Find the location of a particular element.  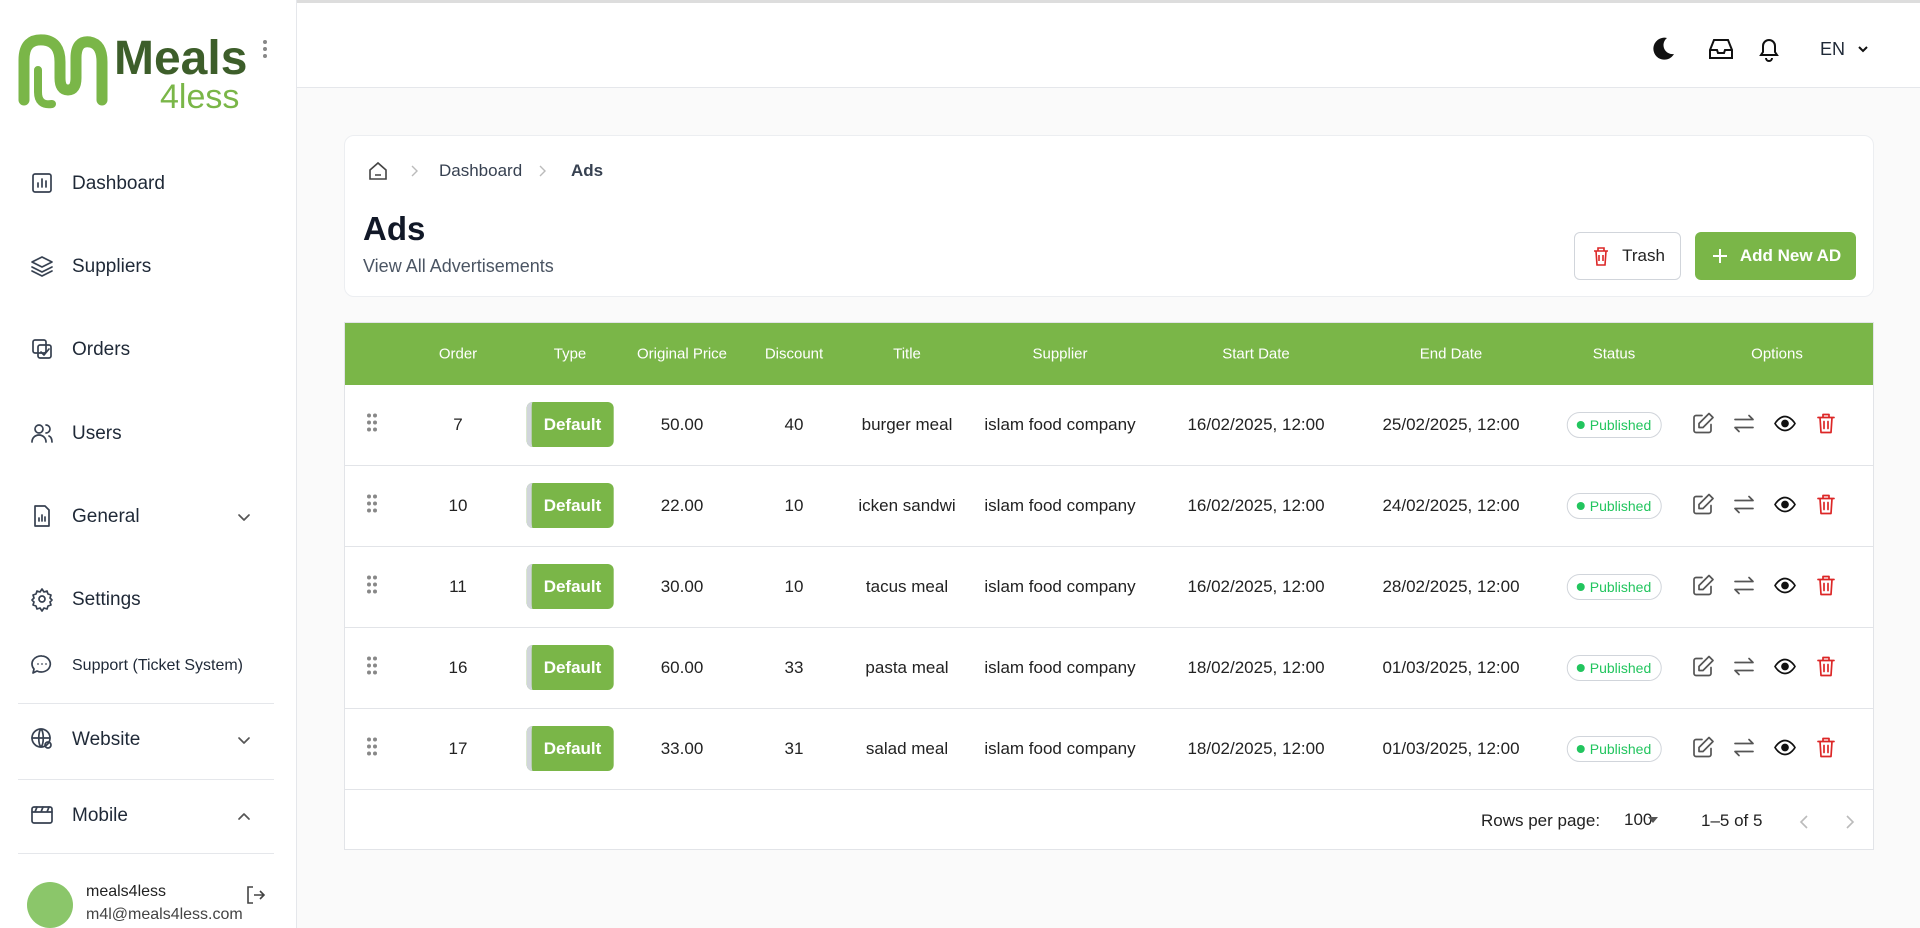

page-range: 1–5 of 5 is located at coordinates (1732, 820).